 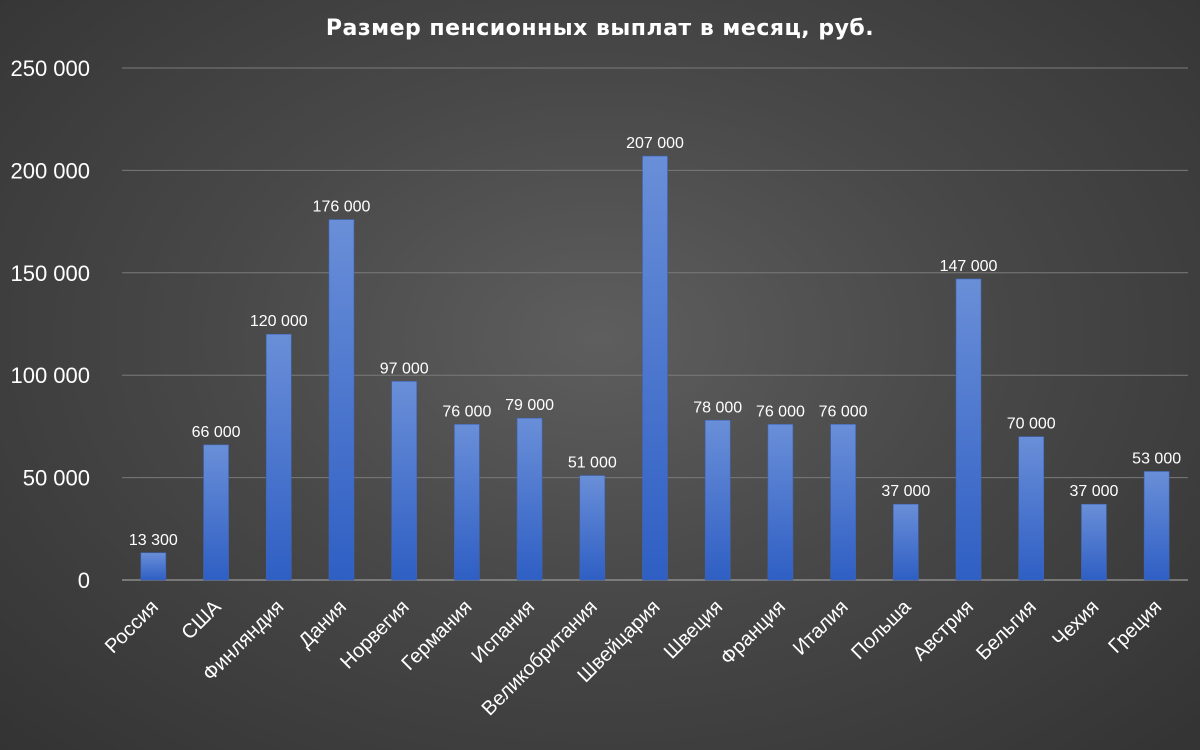 I want to click on x-tick-label: Италия, so click(x=821, y=628).